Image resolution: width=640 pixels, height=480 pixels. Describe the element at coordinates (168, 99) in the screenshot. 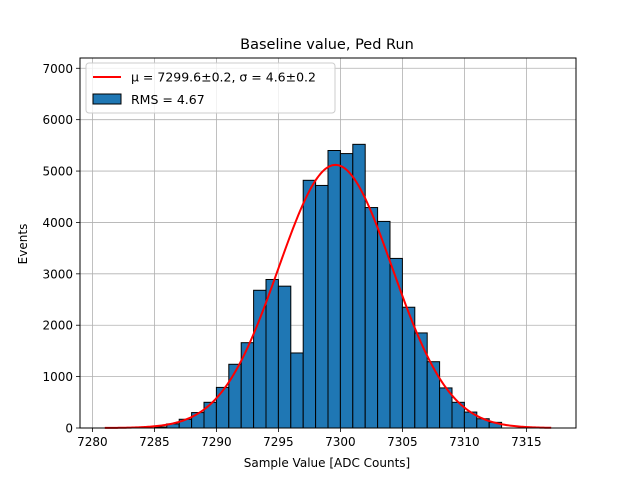

I see `legend-histogram-label: RMS = 4.67` at that location.